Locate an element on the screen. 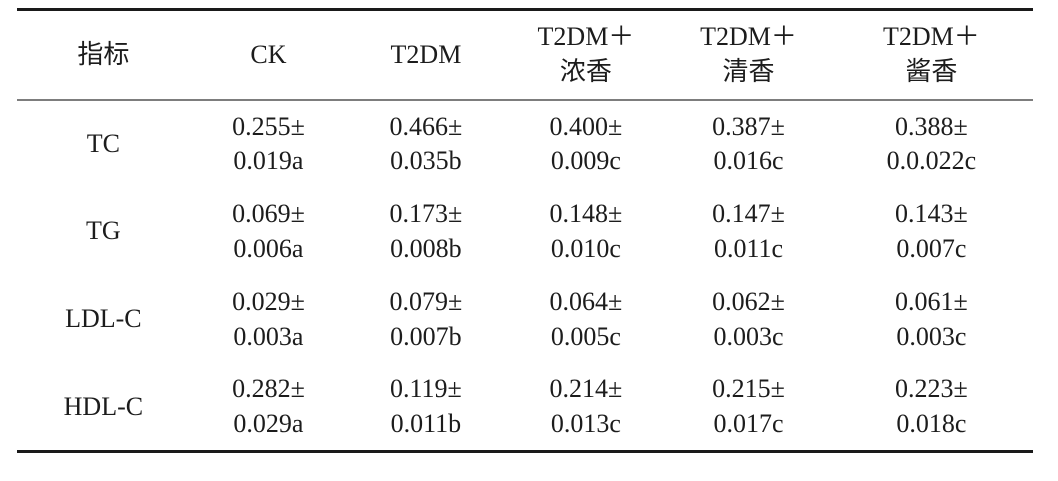 The height and width of the screenshot is (481, 1058). value-line: 0.223± is located at coordinates (931, 389).